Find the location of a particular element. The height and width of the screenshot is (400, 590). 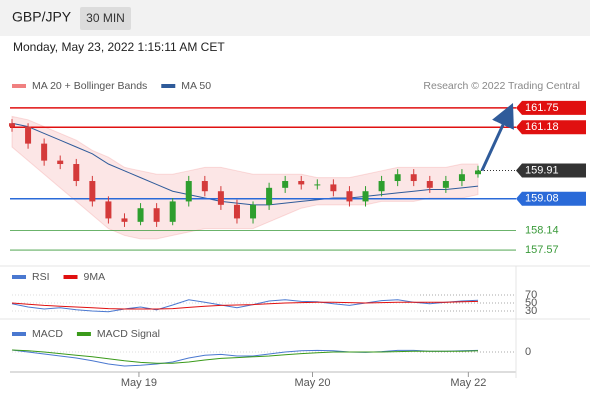

level-label: 159.08 is located at coordinates (542, 199).